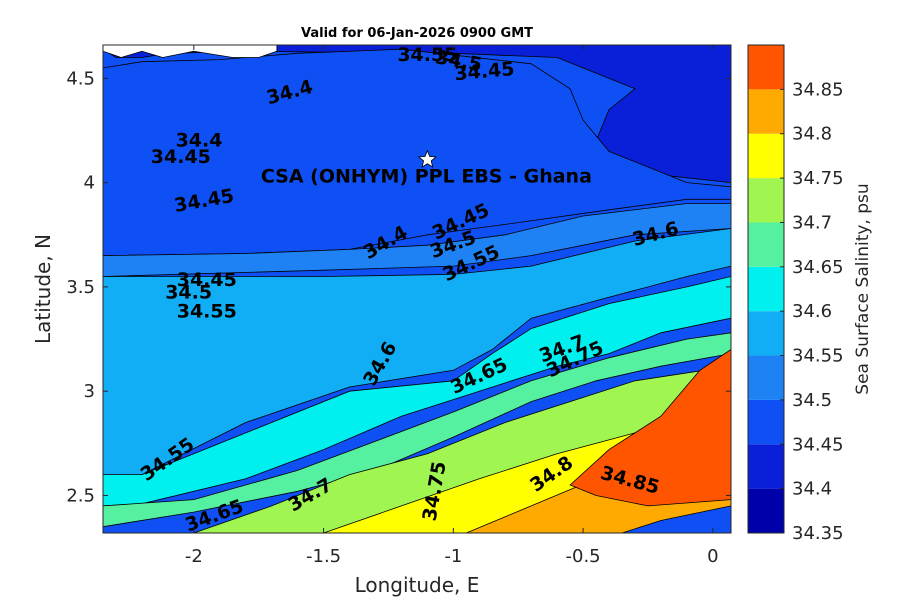 The height and width of the screenshot is (600, 900). Describe the element at coordinates (89, 183) in the screenshot. I see `y-tick-label: 4` at that location.